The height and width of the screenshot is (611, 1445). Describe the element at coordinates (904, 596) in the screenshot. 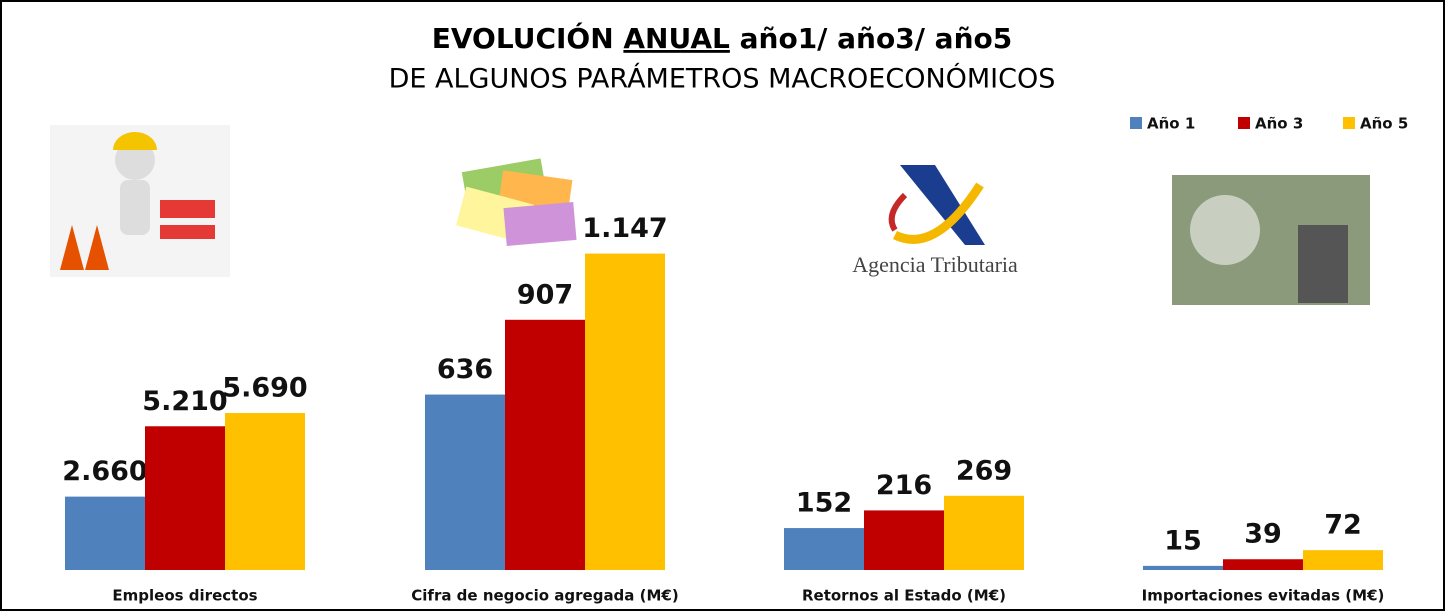

I see `x-axis-label: Retornos al Estado (M€)` at that location.